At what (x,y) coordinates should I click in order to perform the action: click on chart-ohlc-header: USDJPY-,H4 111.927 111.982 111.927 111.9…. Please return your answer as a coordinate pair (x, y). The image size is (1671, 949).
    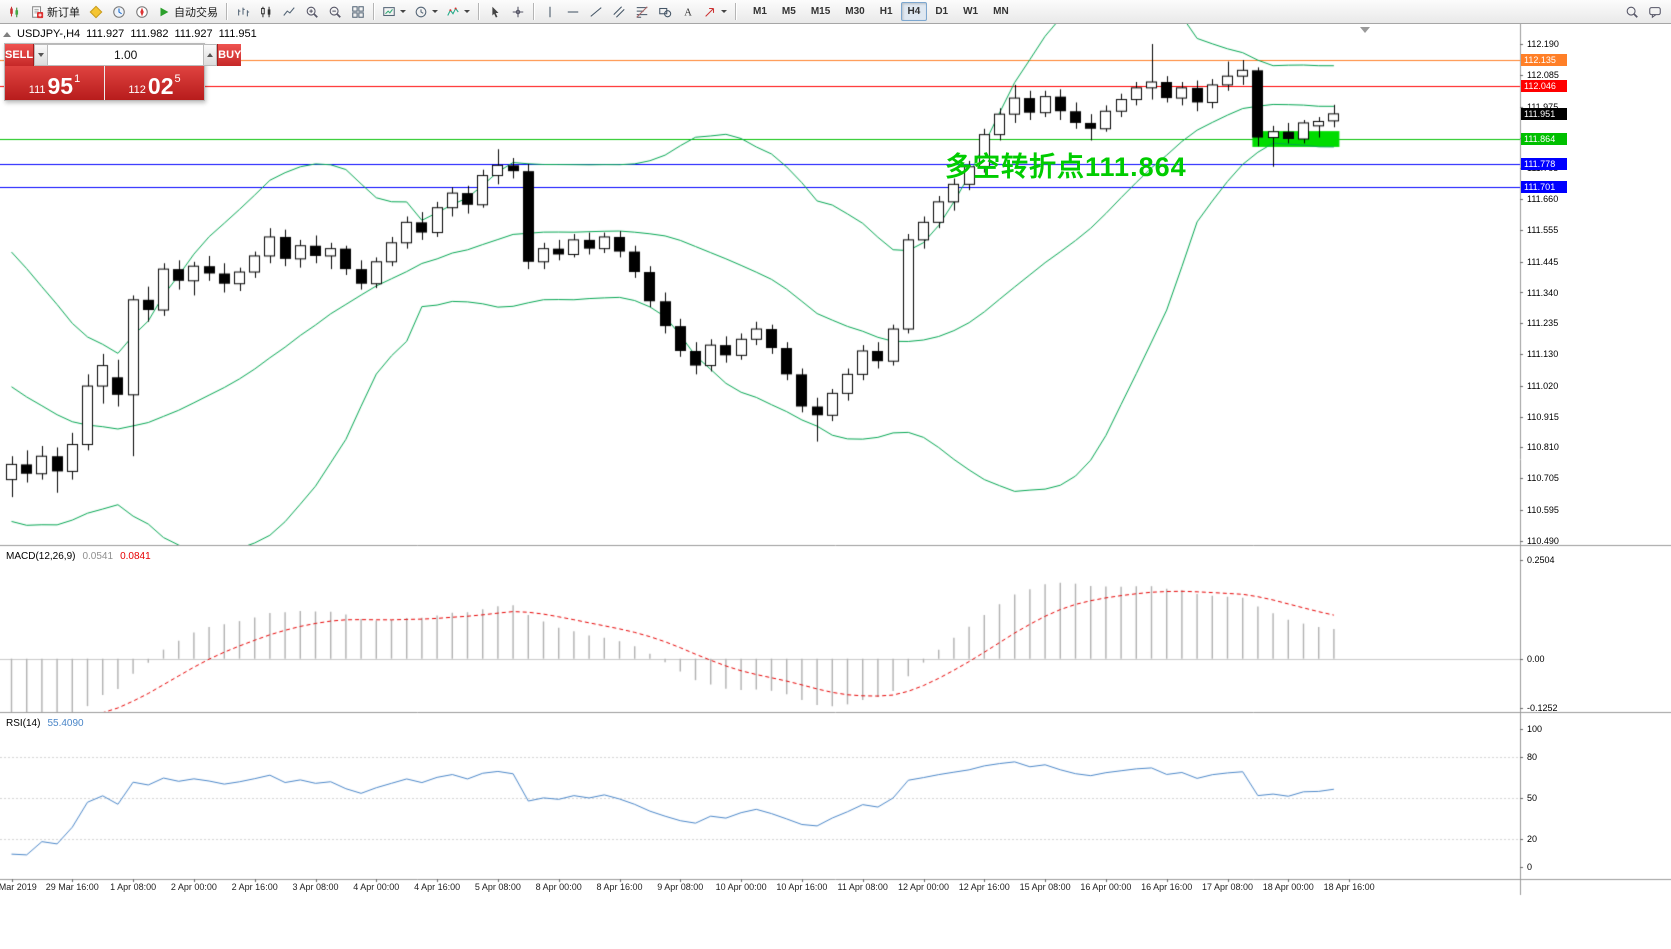
    Looking at the image, I should click on (130, 34).